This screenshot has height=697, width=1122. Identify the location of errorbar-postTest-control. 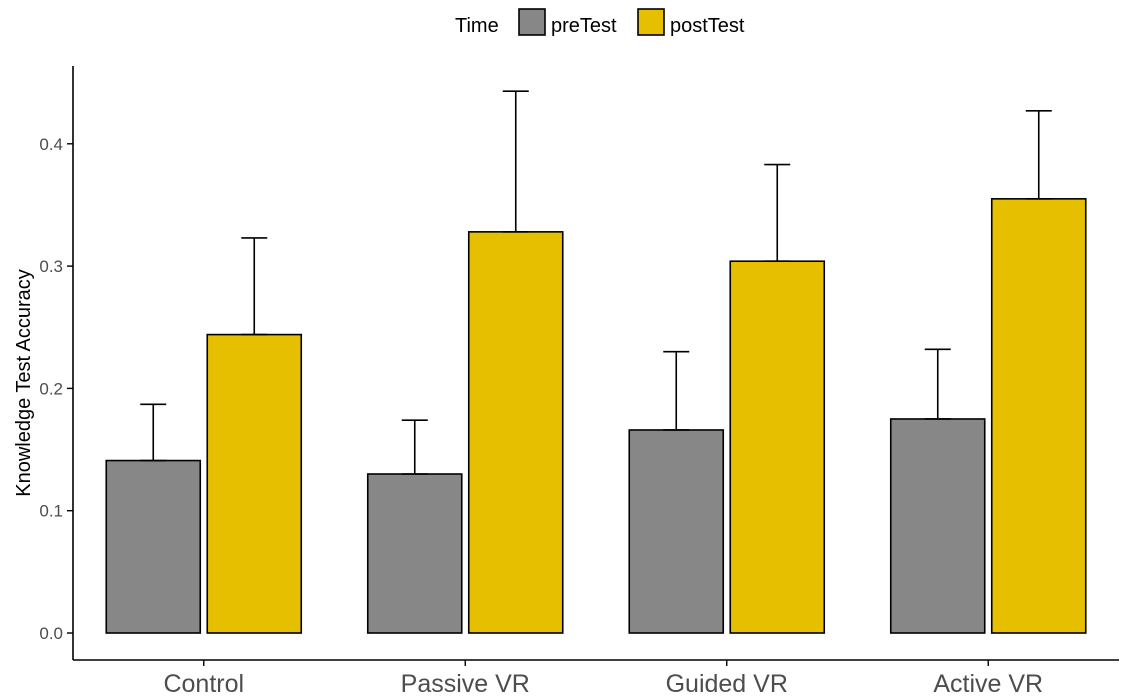
(254, 286).